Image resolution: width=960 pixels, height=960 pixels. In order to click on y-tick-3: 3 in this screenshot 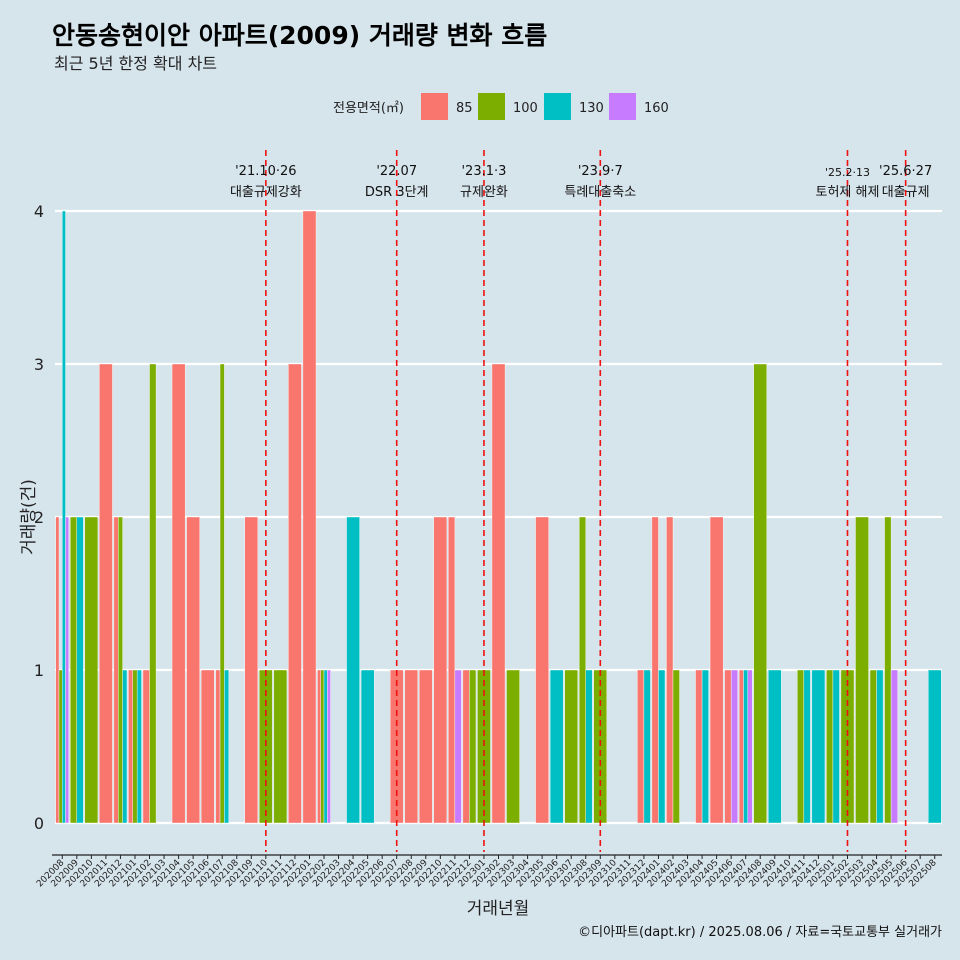, I will do `click(39, 364)`.